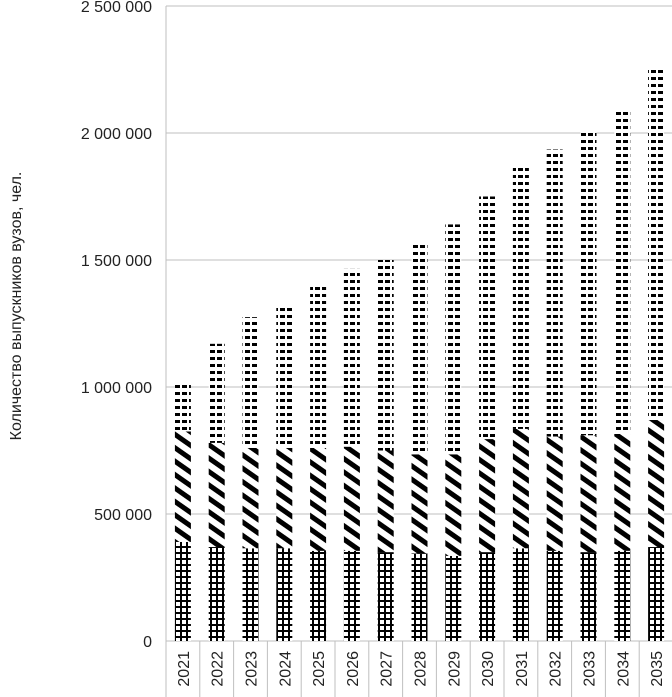 The height and width of the screenshot is (697, 672). What do you see at coordinates (488, 669) in the screenshot?
I see `x-tick-label: 2030` at bounding box center [488, 669].